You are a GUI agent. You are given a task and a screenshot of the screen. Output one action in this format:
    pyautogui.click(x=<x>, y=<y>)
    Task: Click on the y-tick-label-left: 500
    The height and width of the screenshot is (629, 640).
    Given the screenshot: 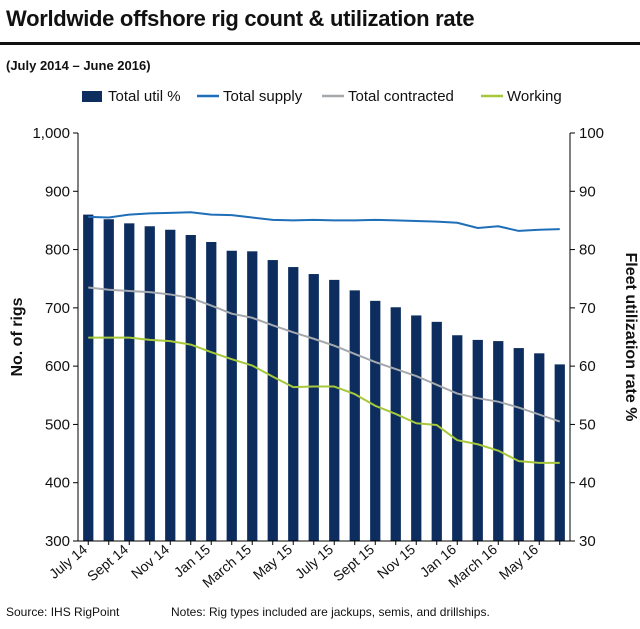 What is the action you would take?
    pyautogui.click(x=57, y=424)
    